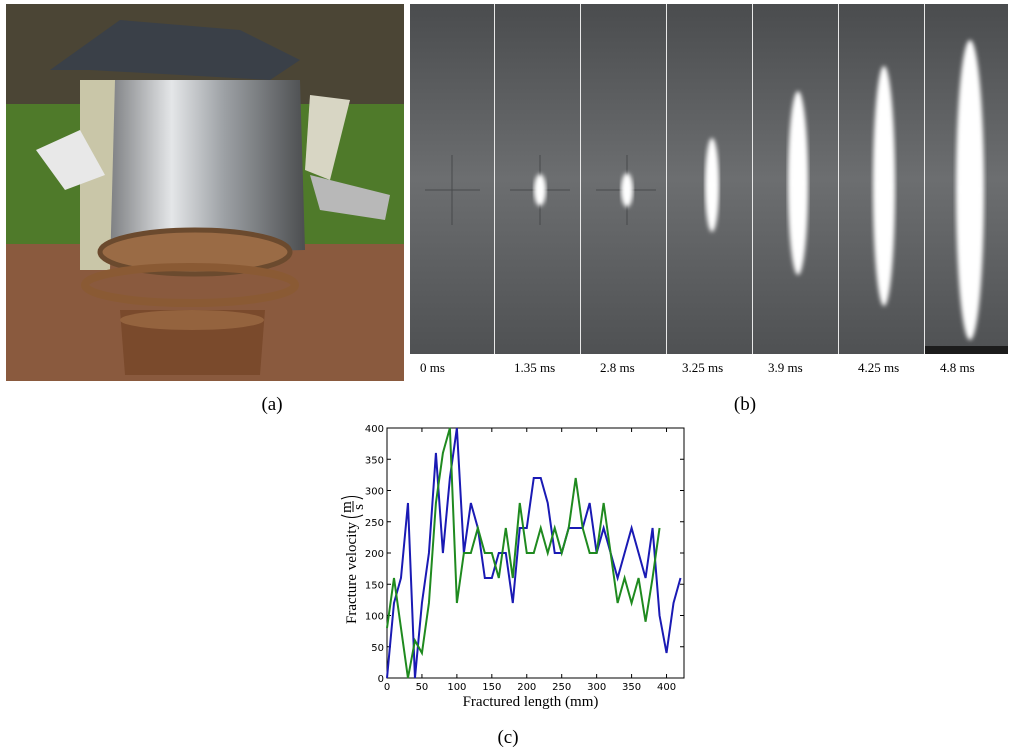  Describe the element at coordinates (377, 648) in the screenshot. I see `y-tick-label: 50` at that location.